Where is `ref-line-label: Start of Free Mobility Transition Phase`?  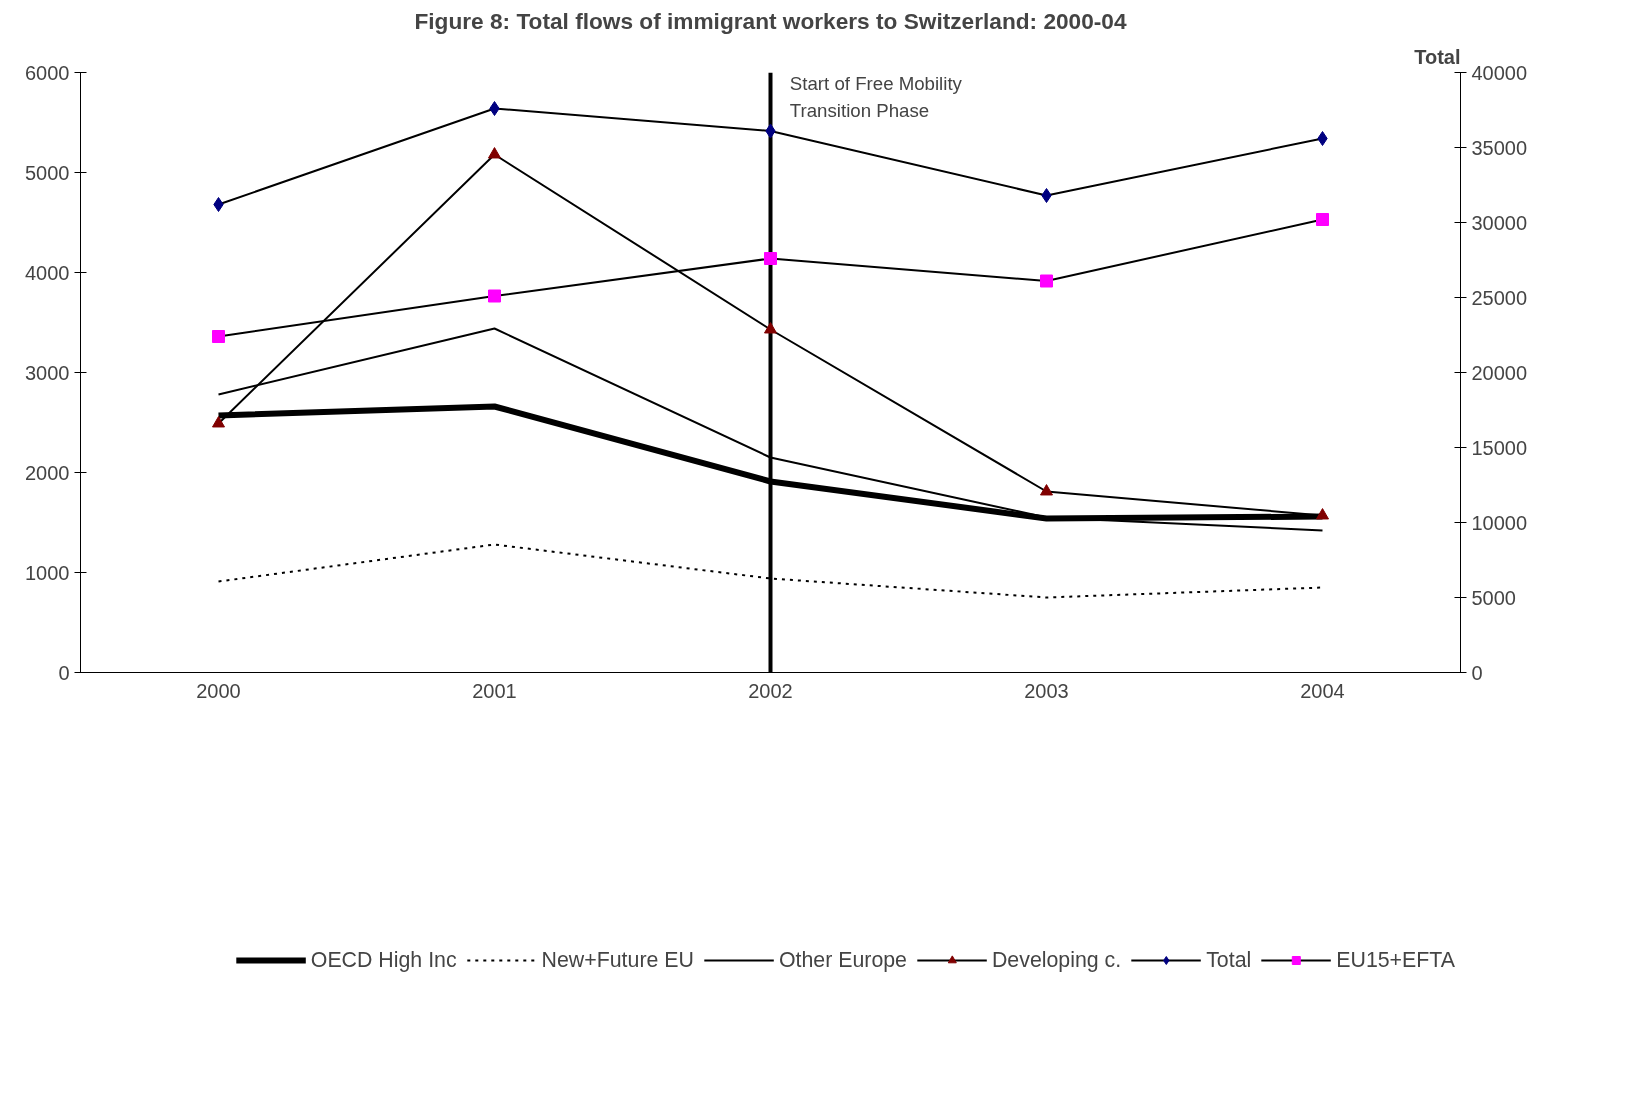 ref-line-label: Start of Free Mobility Transition Phase is located at coordinates (876, 96).